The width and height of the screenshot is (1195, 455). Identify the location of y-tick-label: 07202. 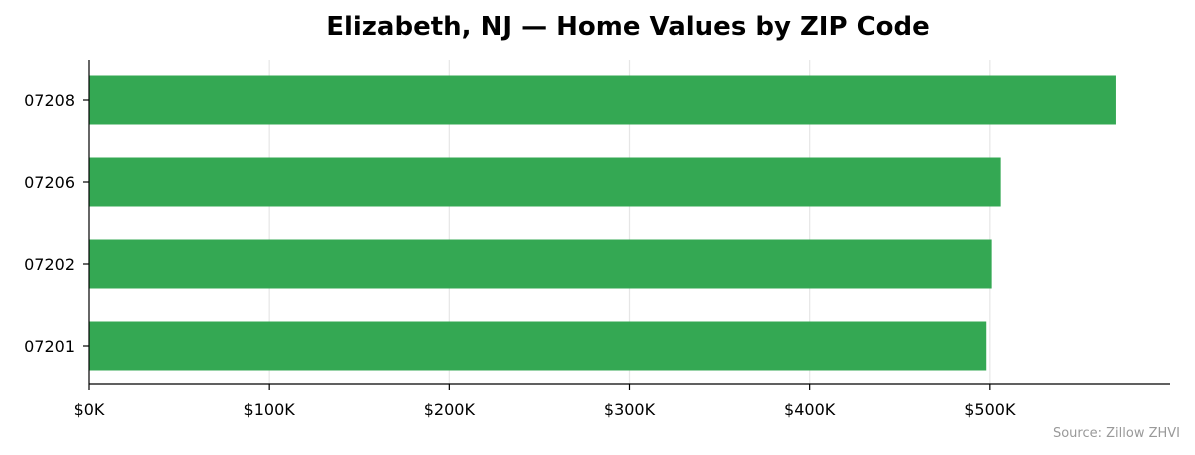
(49, 264).